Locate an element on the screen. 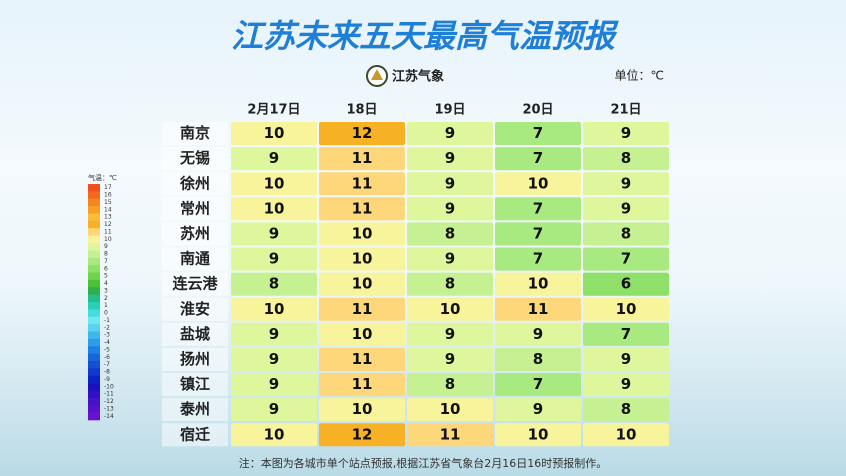 This screenshot has width=846, height=476. legend-label: -11 is located at coordinates (109, 394).